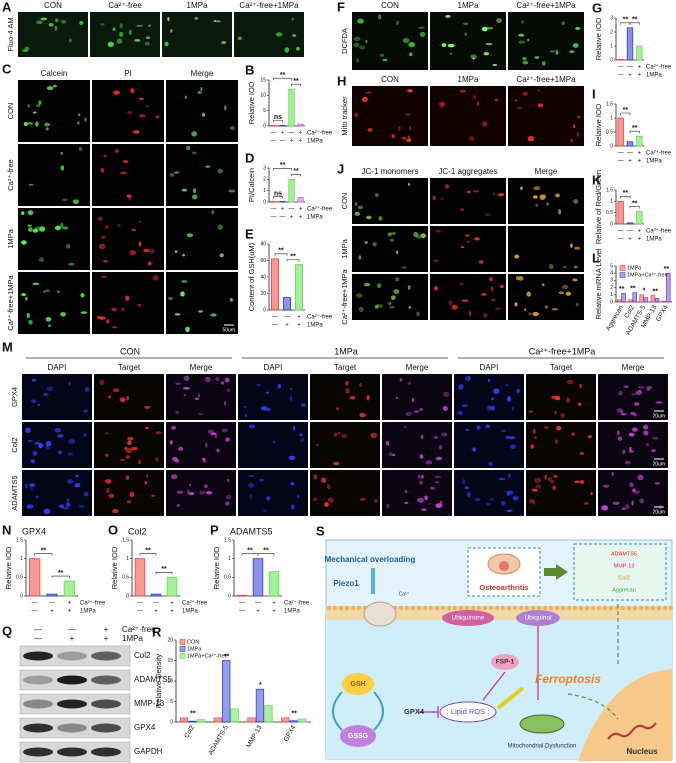 Image resolution: width=676 pixels, height=763 pixels. Describe the element at coordinates (546, 5) in the screenshot. I see `column-label: Ca²⁺-free+1MPa` at that location.